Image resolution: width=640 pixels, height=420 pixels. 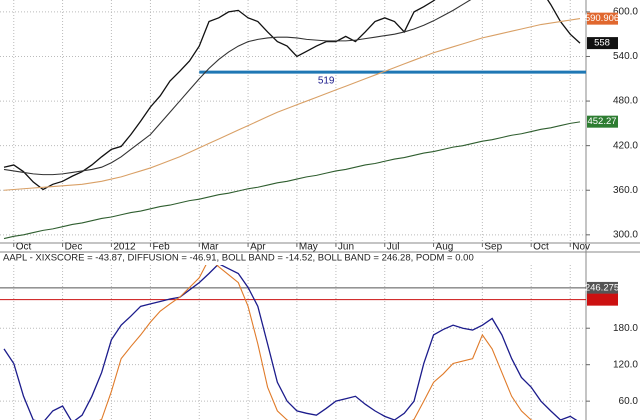 I want to click on x-tick-label: May, so click(x=308, y=247).